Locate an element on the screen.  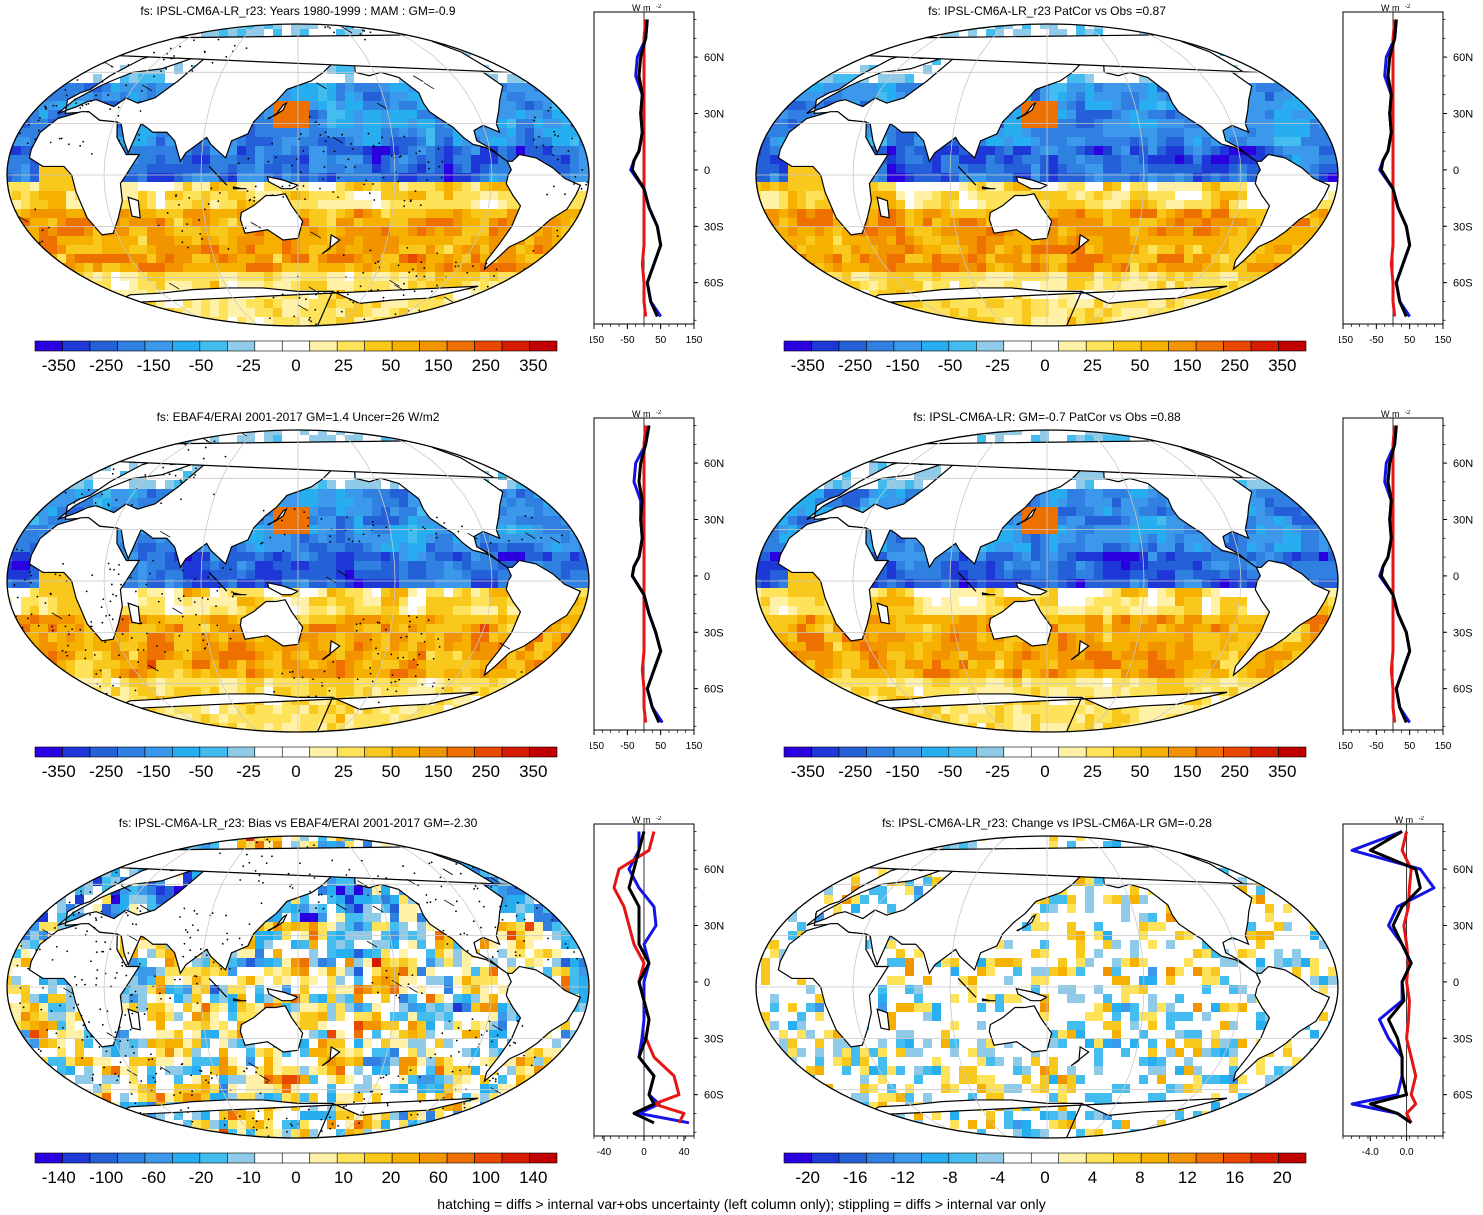
colorbar-label: 20 is located at coordinates (391, 1177).